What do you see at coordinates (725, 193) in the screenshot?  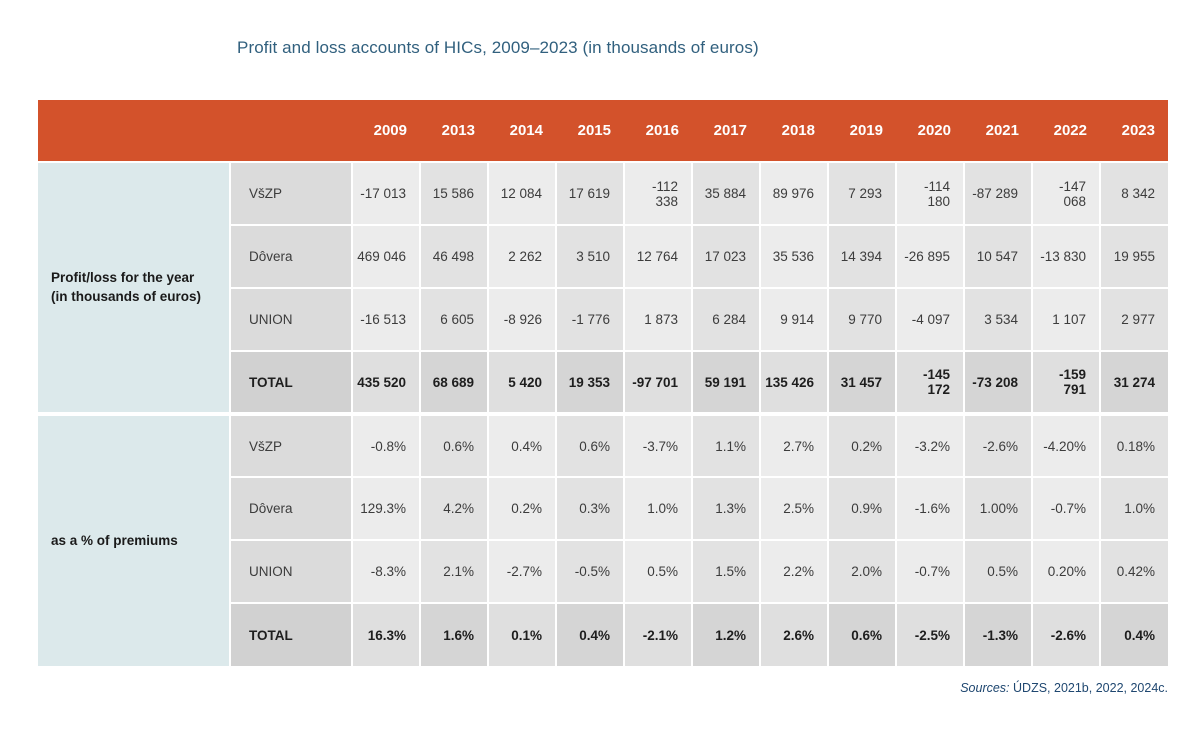 I see `data-cell: 35 884` at bounding box center [725, 193].